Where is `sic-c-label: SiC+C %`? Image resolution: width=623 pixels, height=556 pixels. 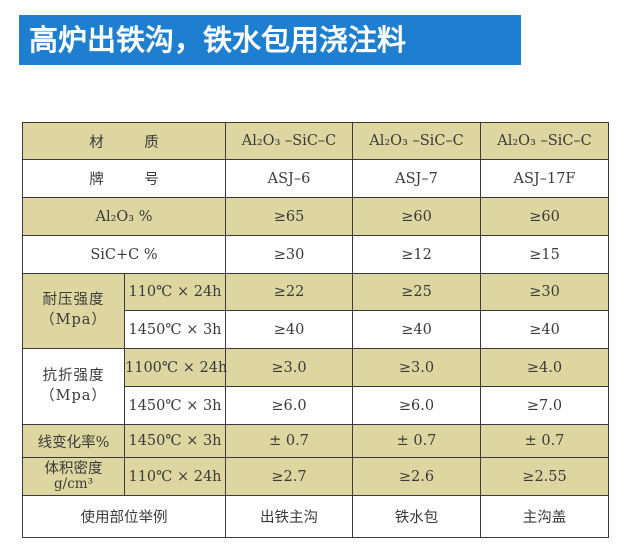 sic-c-label: SiC+C % is located at coordinates (124, 254).